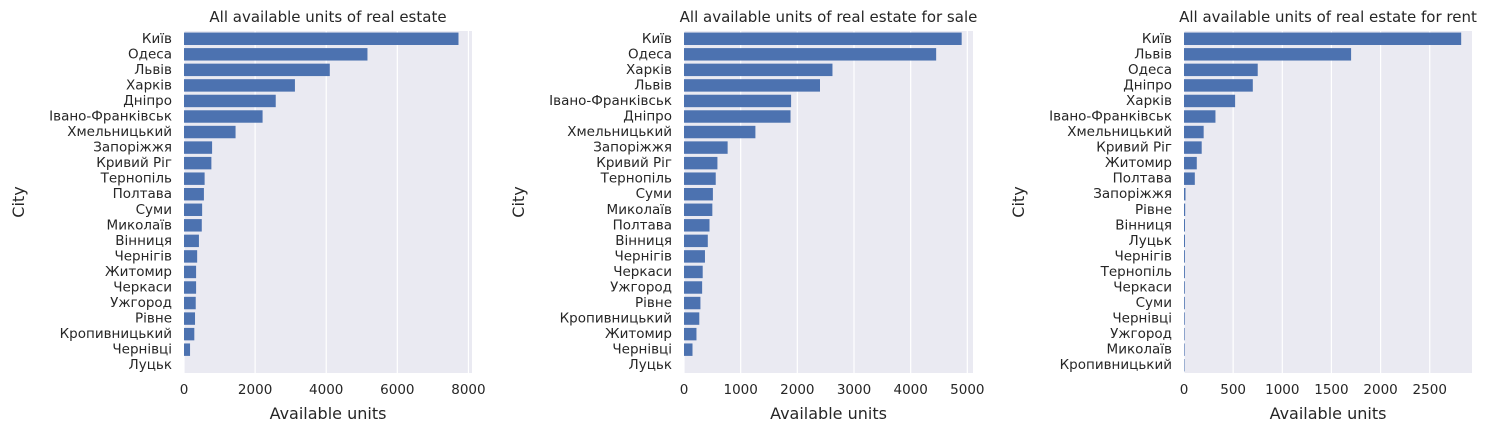 The height and width of the screenshot is (433, 1501). What do you see at coordinates (1282, 390) in the screenshot?
I see `x-tick-label: 1000` at bounding box center [1282, 390].